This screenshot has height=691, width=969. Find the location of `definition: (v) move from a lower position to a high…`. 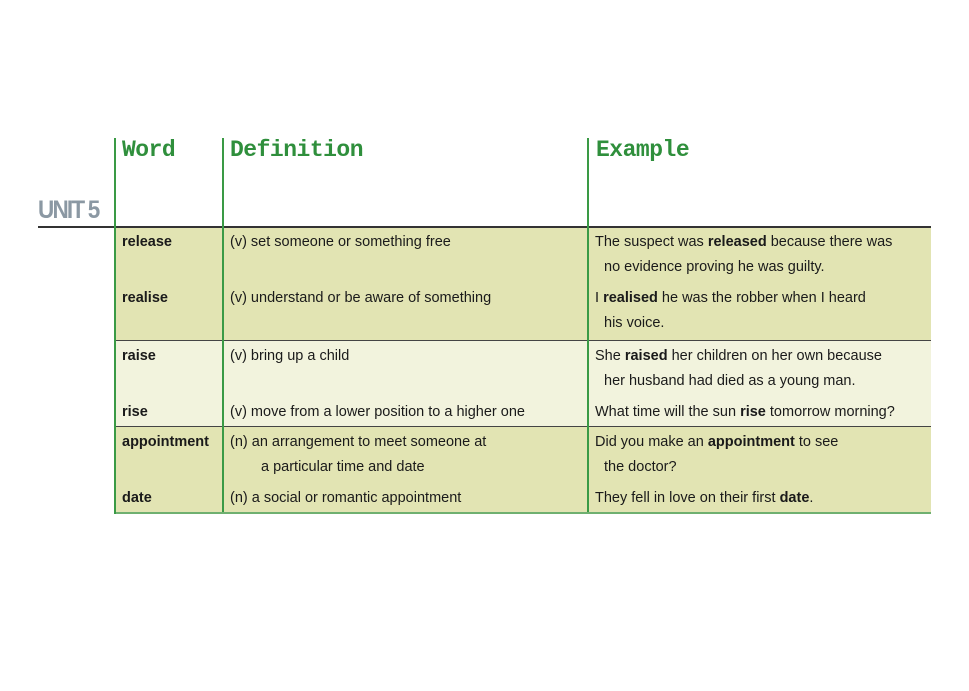

definition: (v) move from a lower position to a high… is located at coordinates (377, 412).